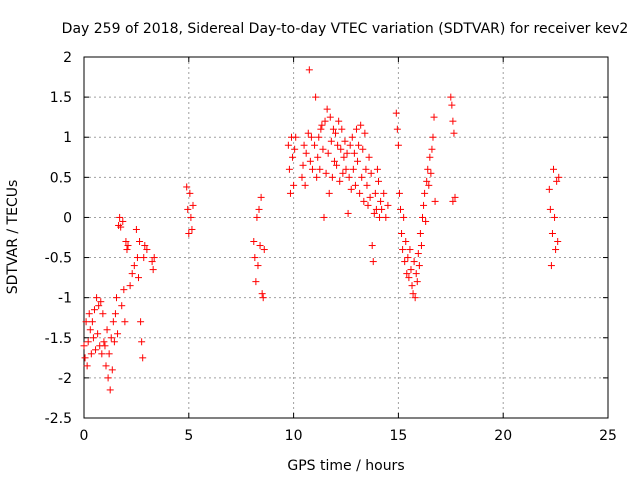 The image size is (640, 480). Describe the element at coordinates (294, 436) in the screenshot. I see `x-tick-label: 10` at that location.